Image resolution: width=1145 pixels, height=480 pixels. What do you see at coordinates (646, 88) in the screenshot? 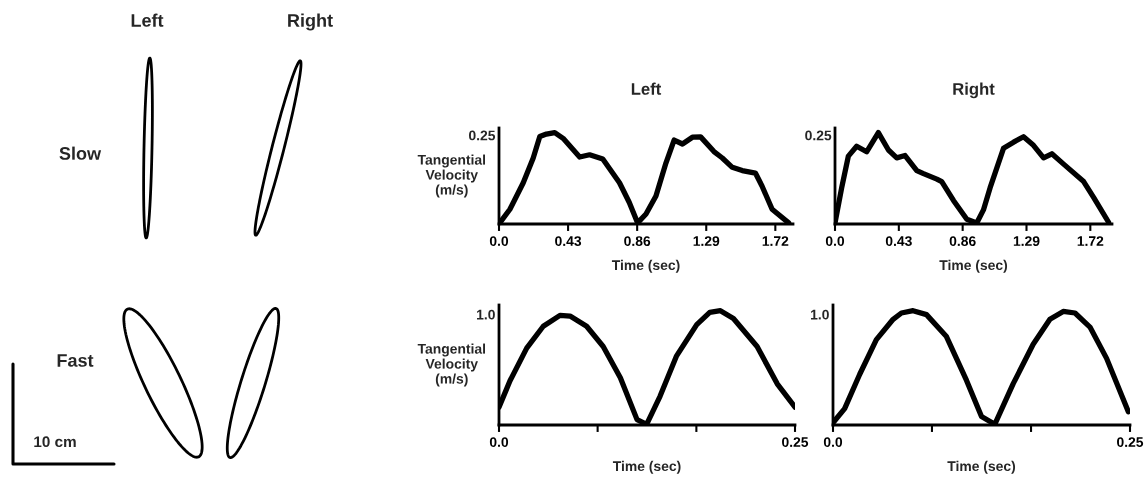
I see `chart-title: Left` at bounding box center [646, 88].